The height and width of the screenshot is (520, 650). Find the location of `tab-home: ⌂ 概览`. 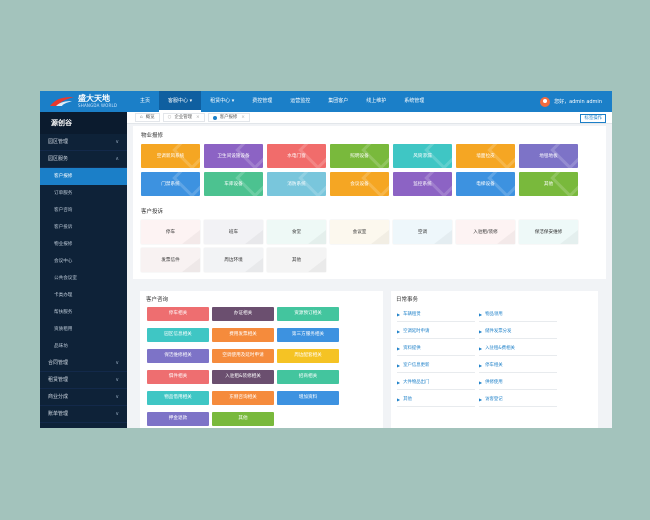

tab-home: ⌂ 概览 is located at coordinates (147, 117).